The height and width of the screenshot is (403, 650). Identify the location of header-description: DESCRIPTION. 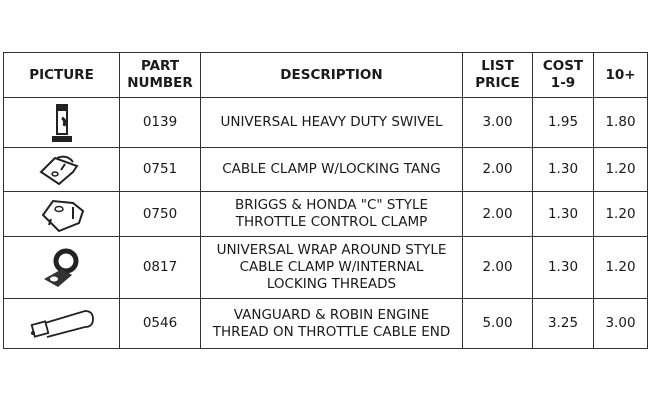
(331, 75).